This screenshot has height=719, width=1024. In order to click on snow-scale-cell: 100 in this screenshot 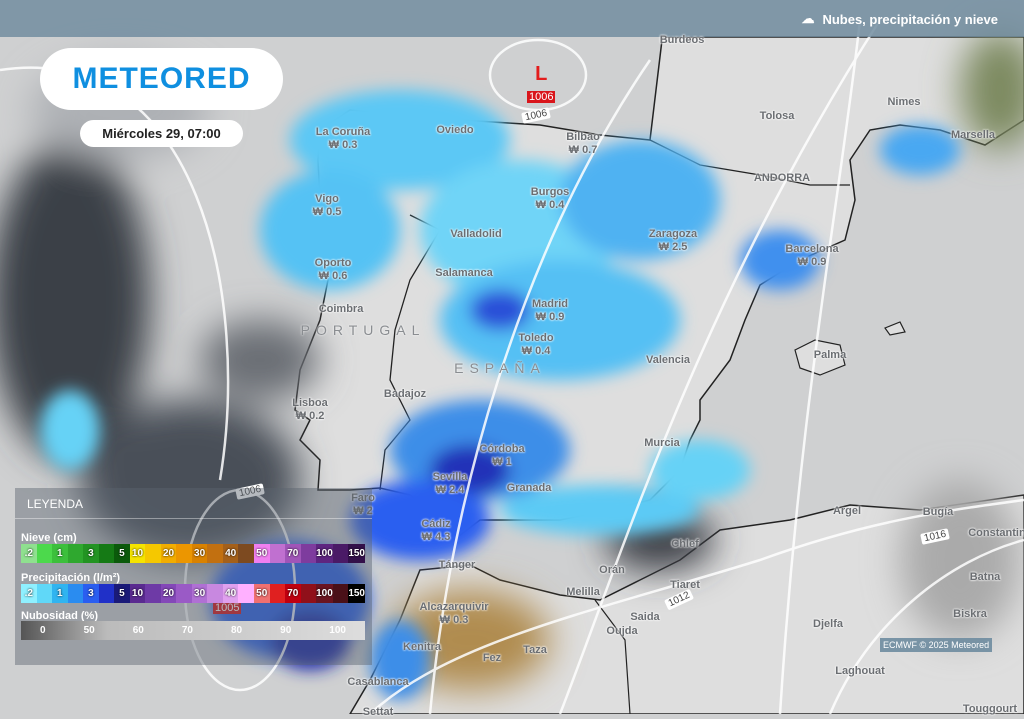, I will do `click(324, 553)`.